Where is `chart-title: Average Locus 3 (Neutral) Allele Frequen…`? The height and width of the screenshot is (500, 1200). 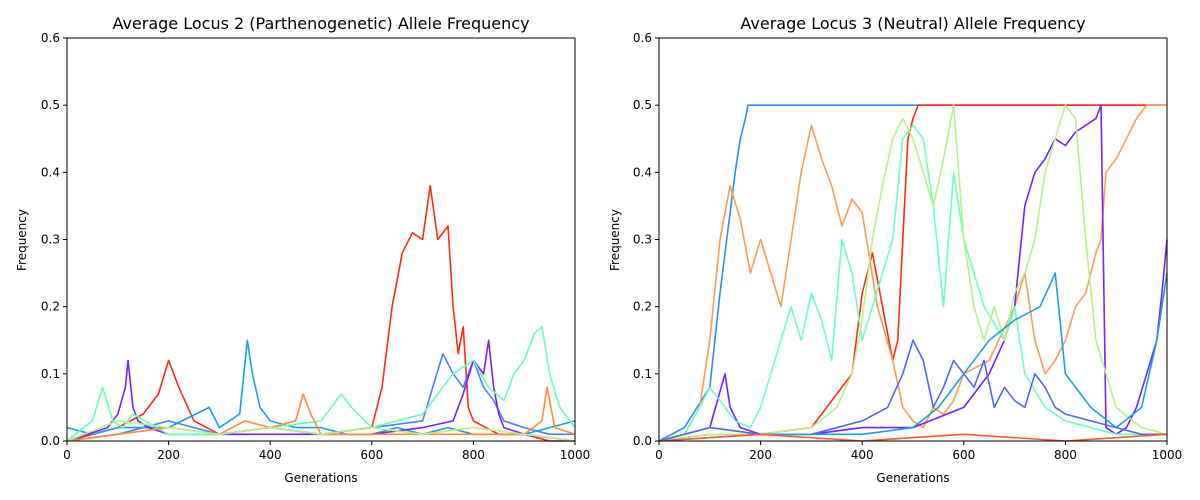
chart-title: Average Locus 3 (Neutral) Allele Frequen… is located at coordinates (912, 23).